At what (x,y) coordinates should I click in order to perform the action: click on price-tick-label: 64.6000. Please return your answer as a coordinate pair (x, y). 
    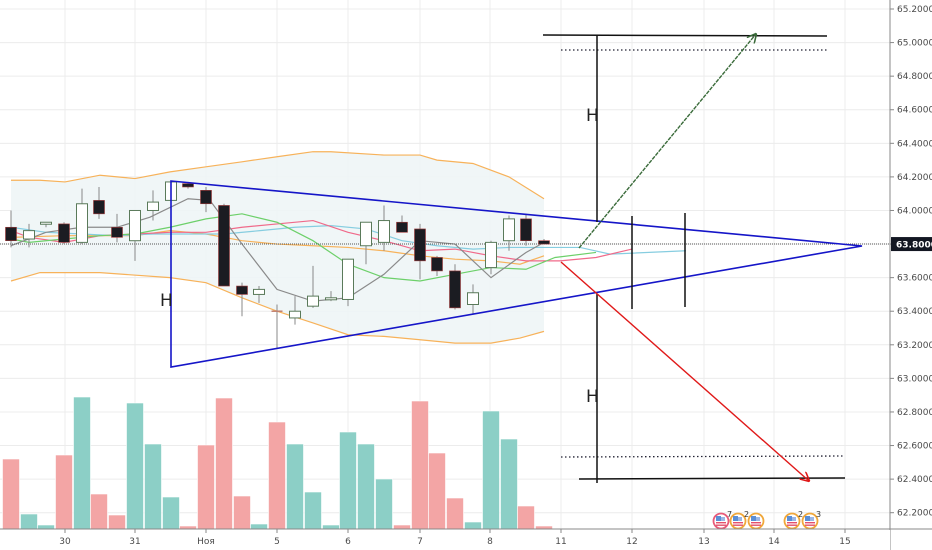
    Looking at the image, I should click on (914, 111).